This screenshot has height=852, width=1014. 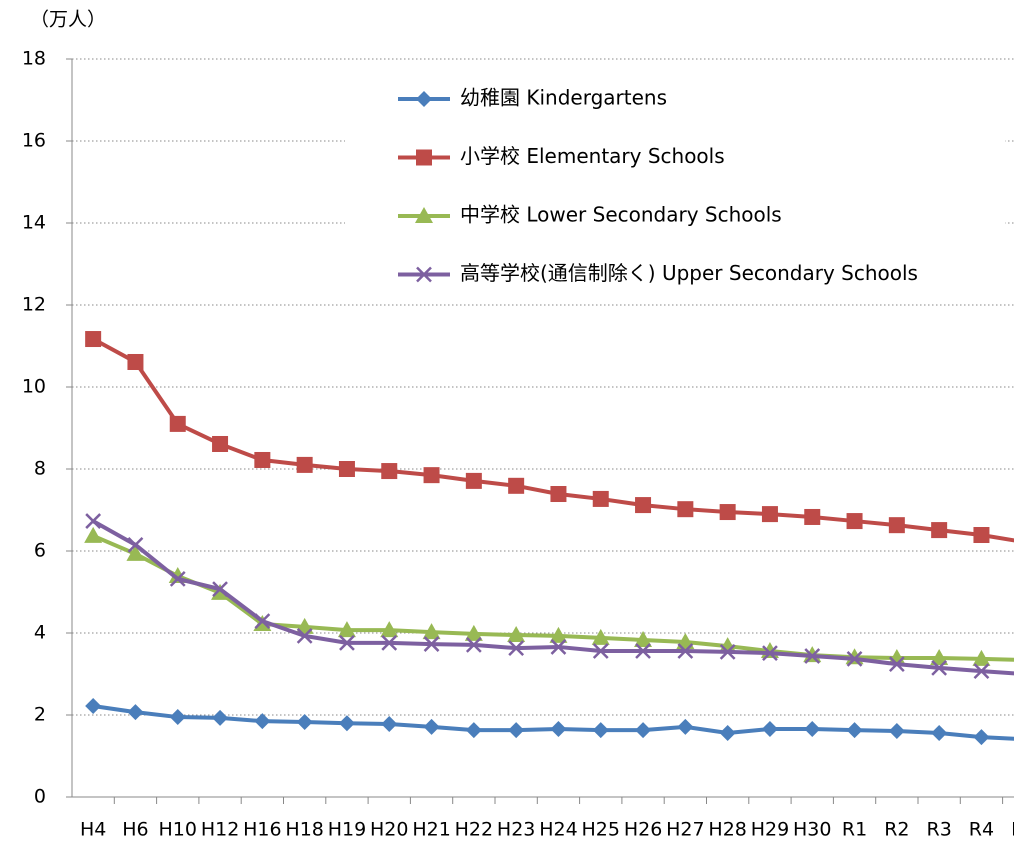 I want to click on y-tick-label: 18, so click(x=34, y=59).